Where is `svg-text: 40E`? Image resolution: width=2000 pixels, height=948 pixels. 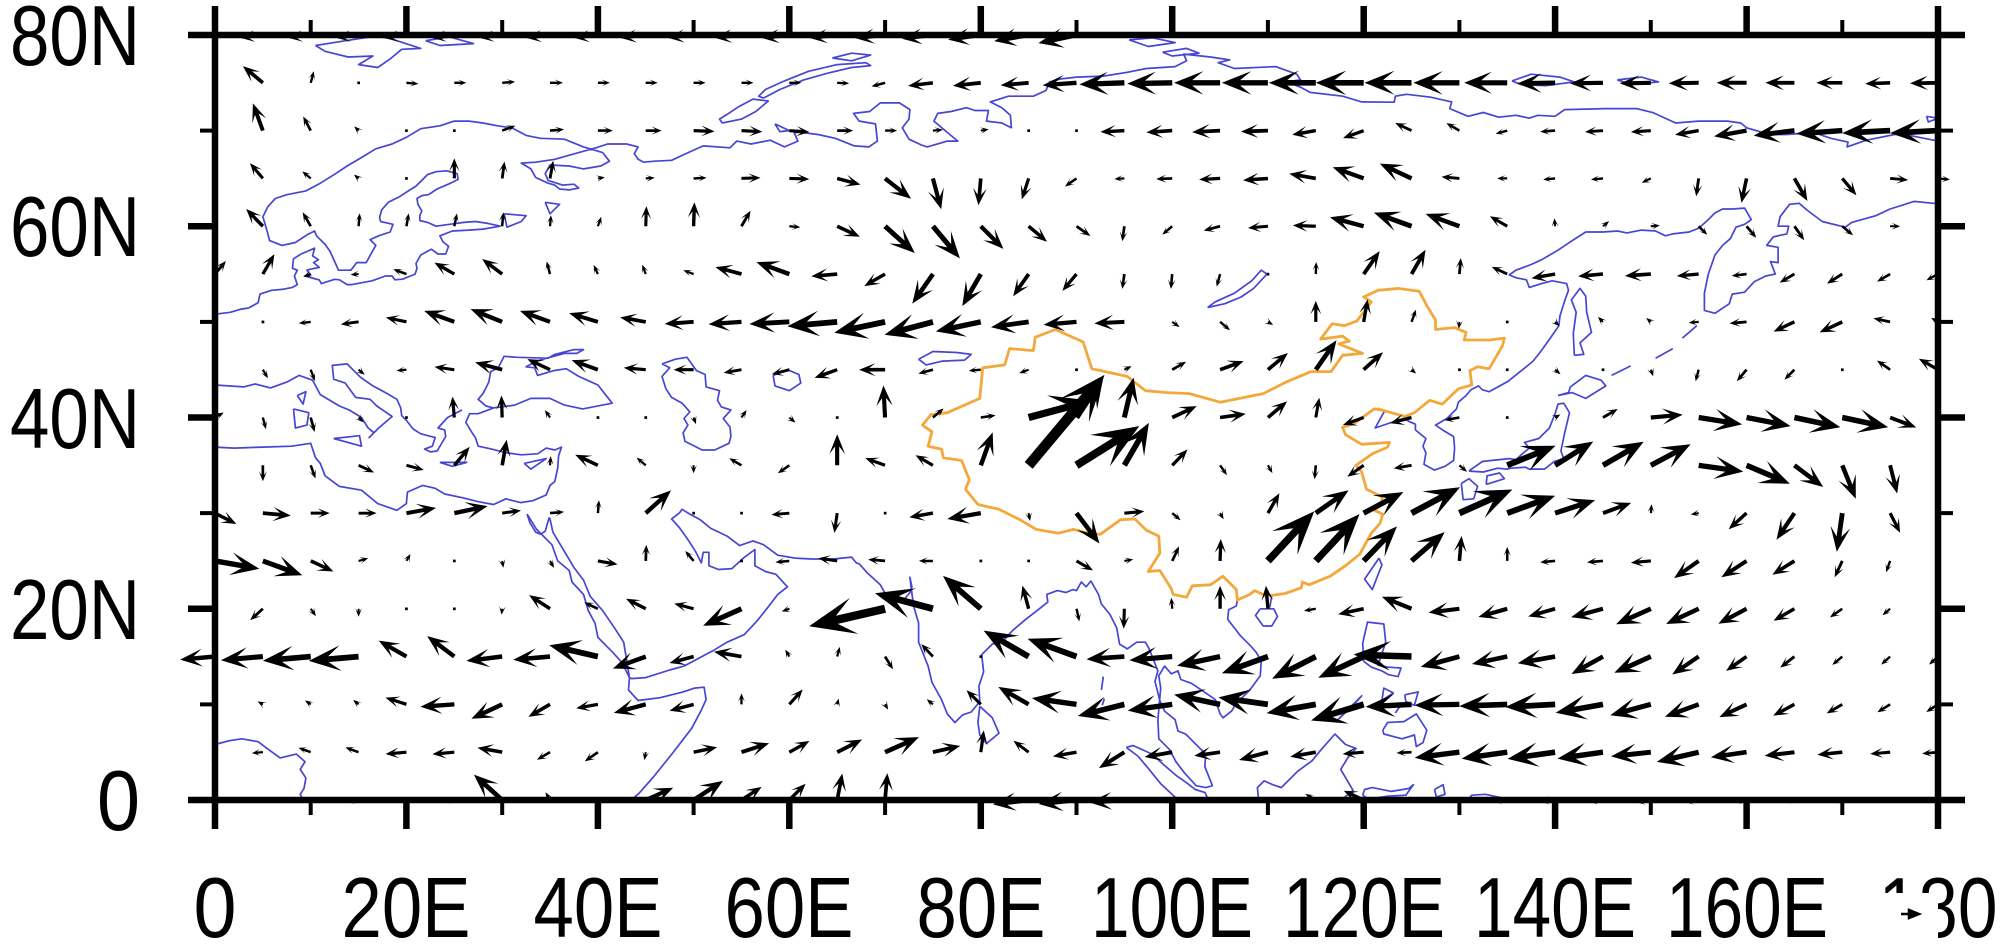 svg-text: 40E is located at coordinates (598, 904).